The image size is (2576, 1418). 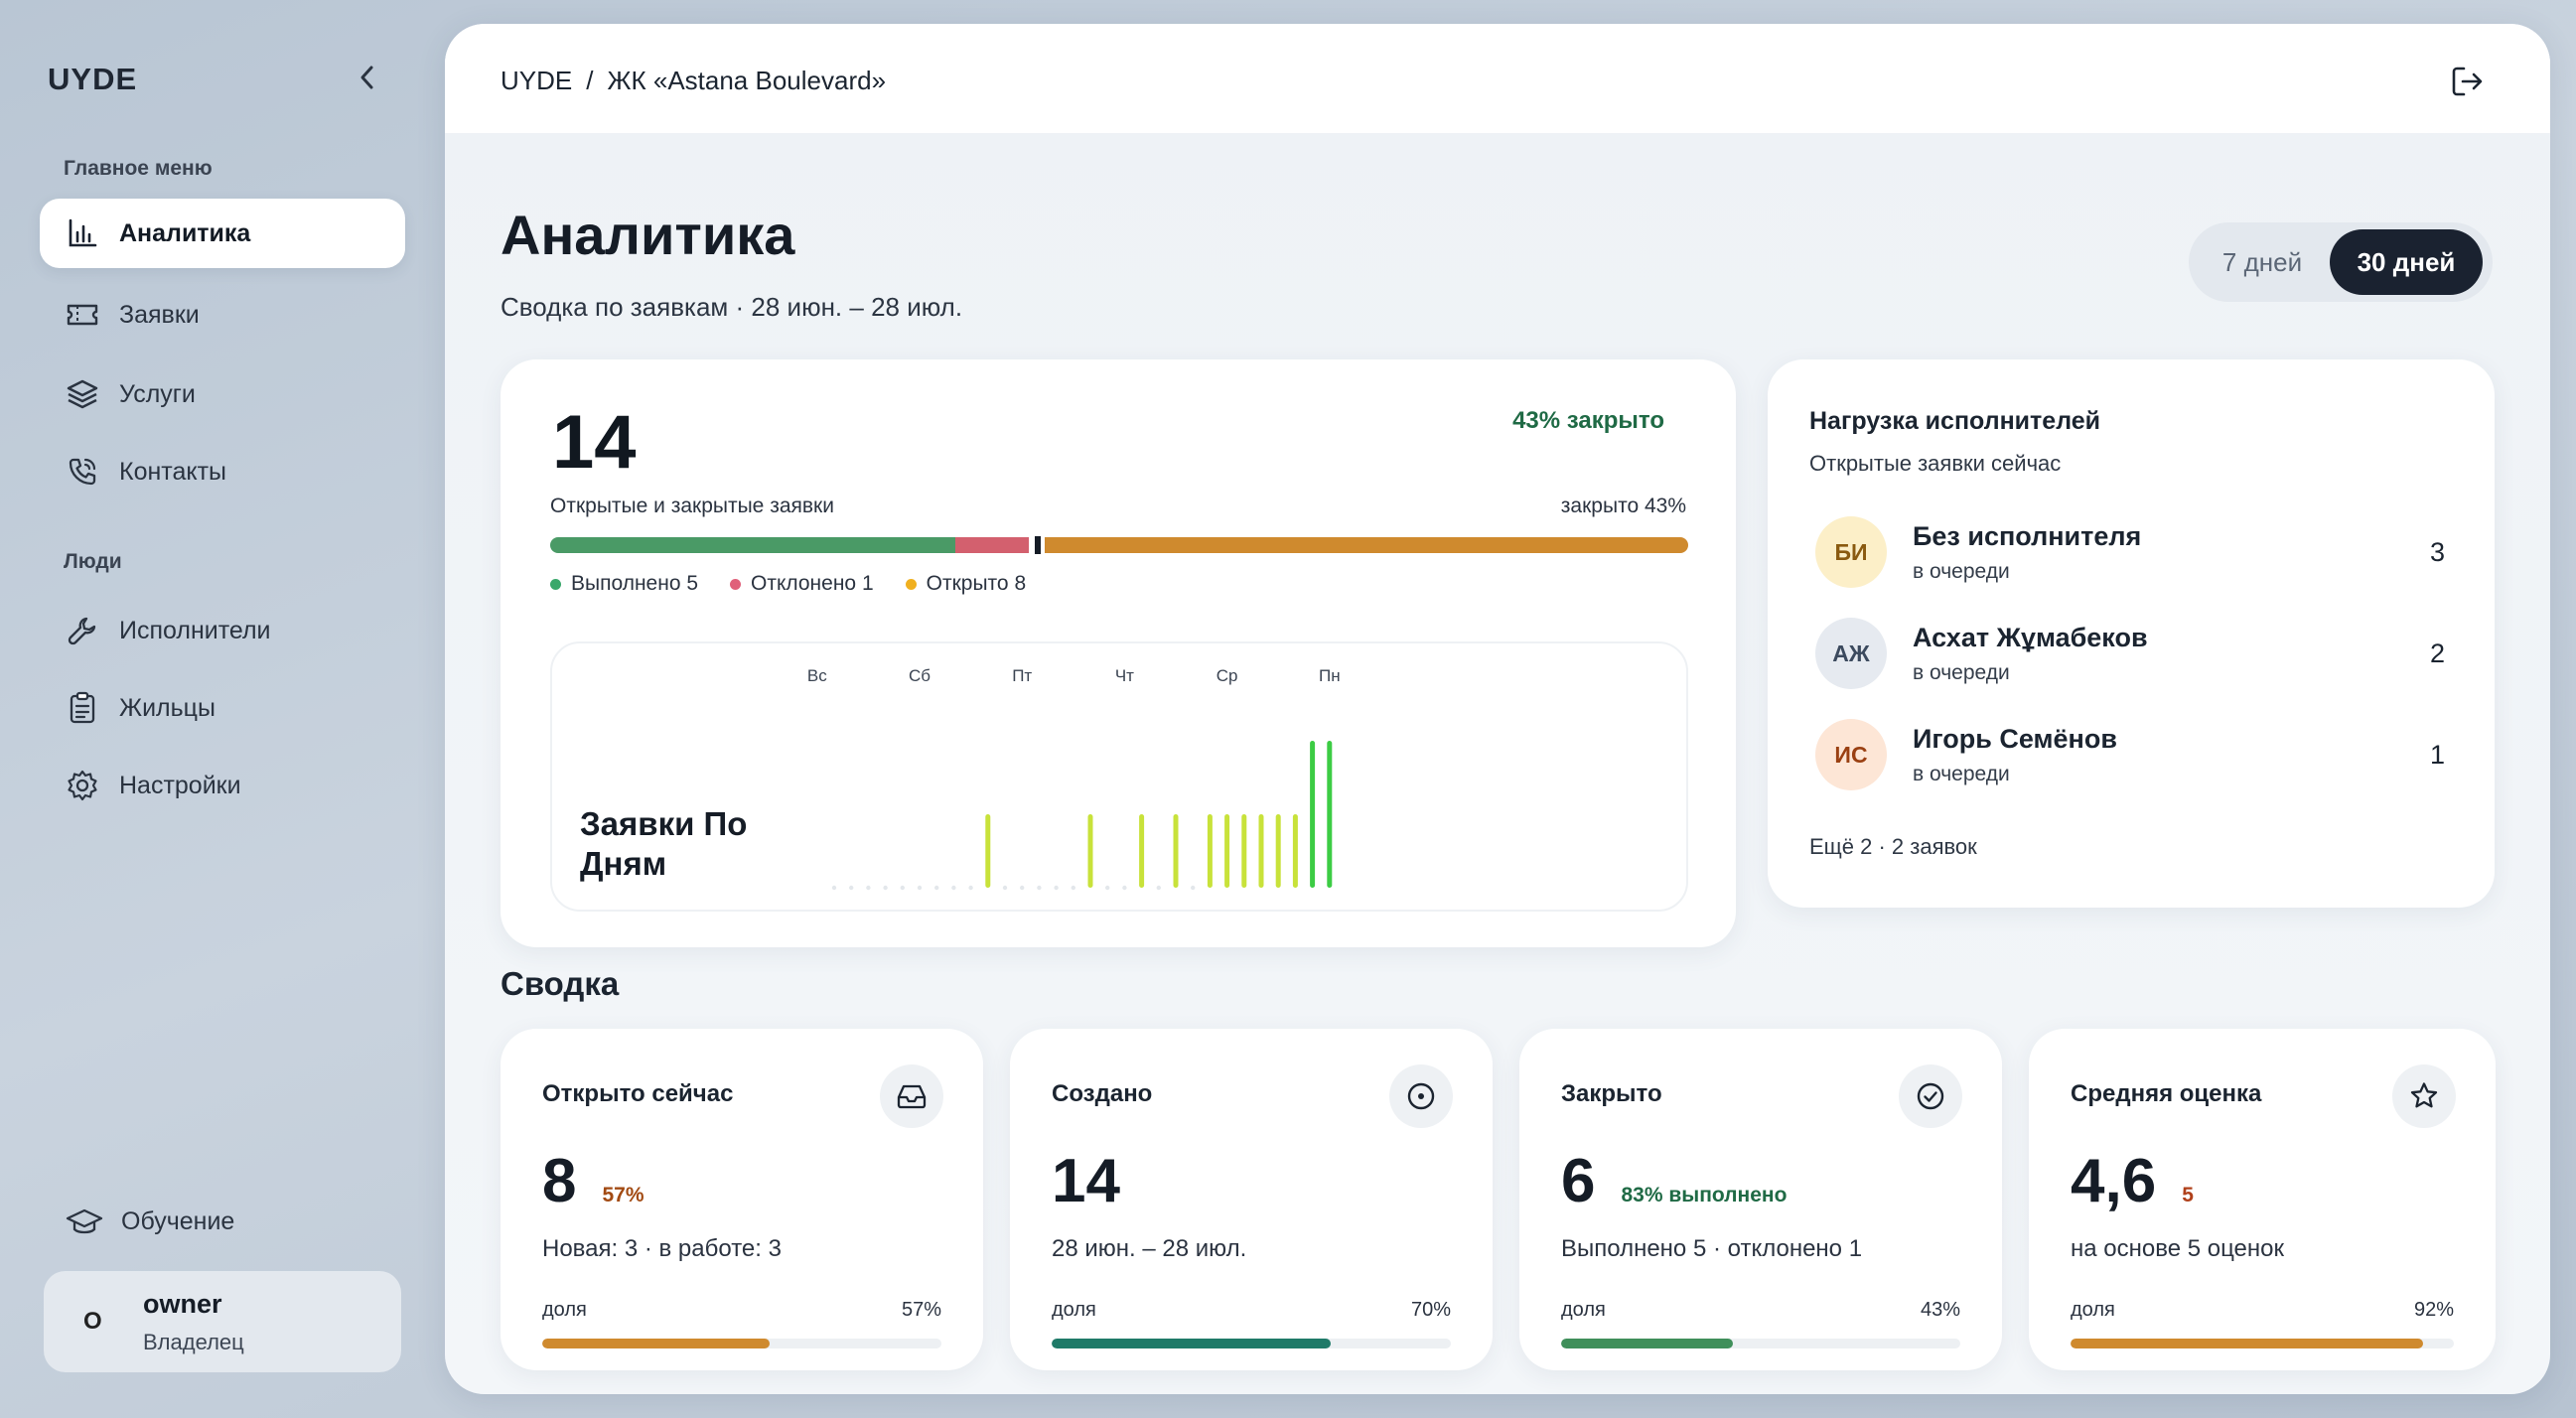 I want to click on total-requests: 14, so click(x=594, y=443).